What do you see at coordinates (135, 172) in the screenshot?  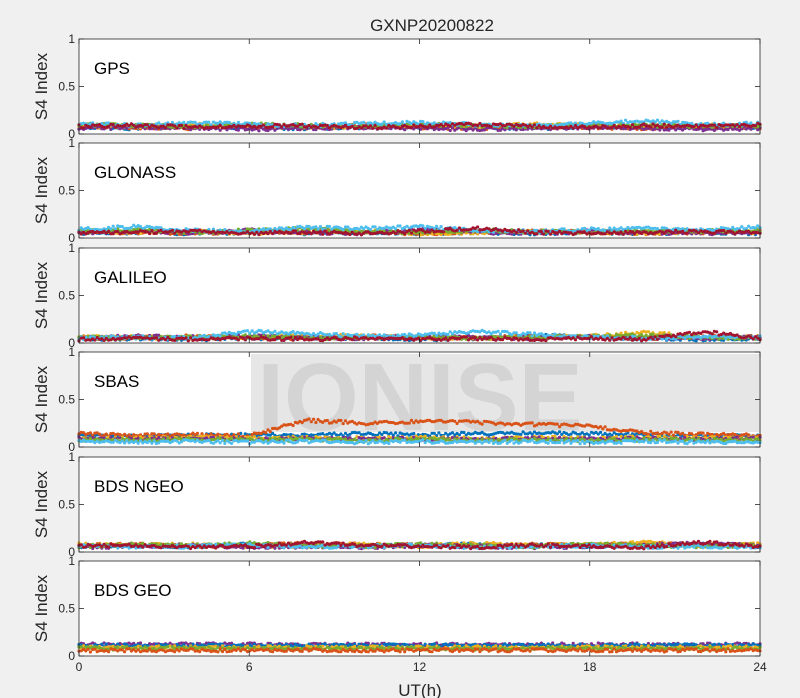 I see `panel-name: GLONASS` at bounding box center [135, 172].